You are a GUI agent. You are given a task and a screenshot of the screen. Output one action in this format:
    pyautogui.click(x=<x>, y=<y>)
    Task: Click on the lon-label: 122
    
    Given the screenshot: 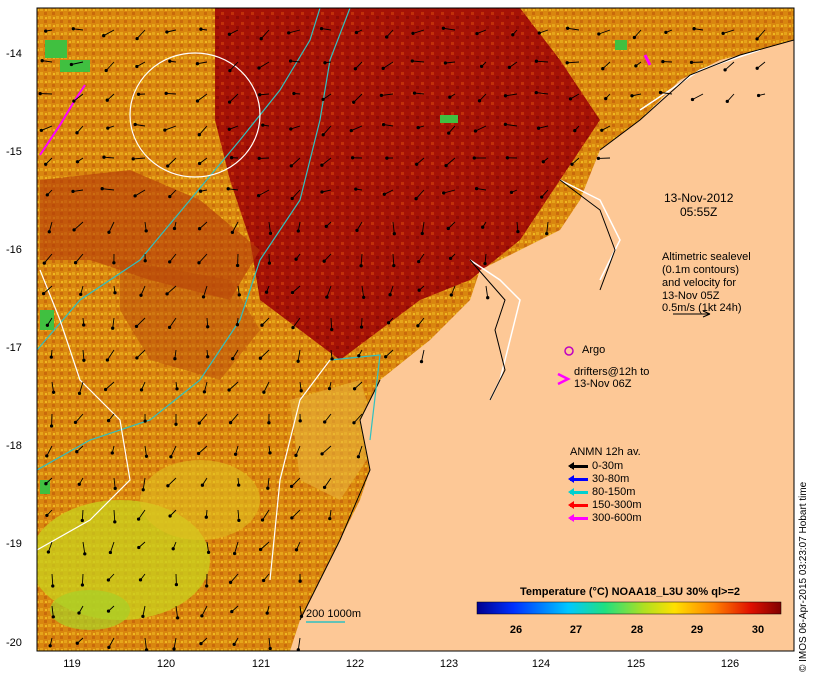 What is the action you would take?
    pyautogui.click(x=355, y=664)
    